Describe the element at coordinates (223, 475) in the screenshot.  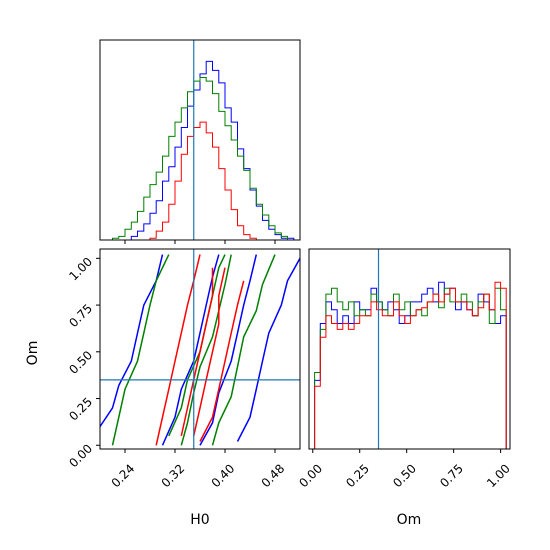
I see `h0-x-tick-label-3: 0.40` at that location.